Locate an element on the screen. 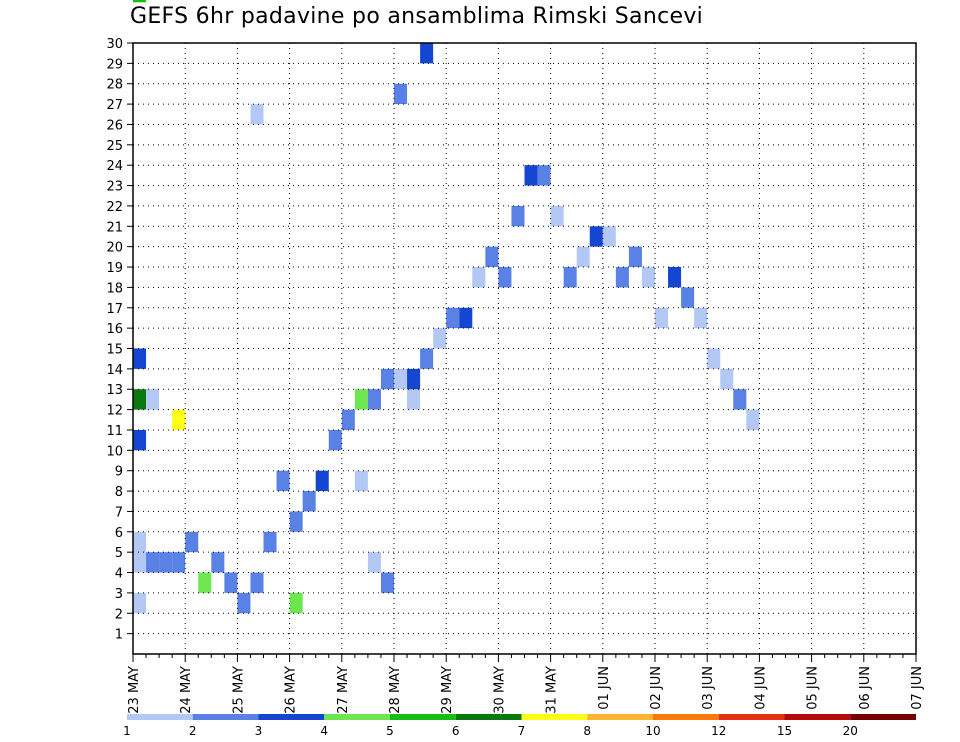 The image size is (960, 742). colorbar-label: 6 is located at coordinates (456, 731).